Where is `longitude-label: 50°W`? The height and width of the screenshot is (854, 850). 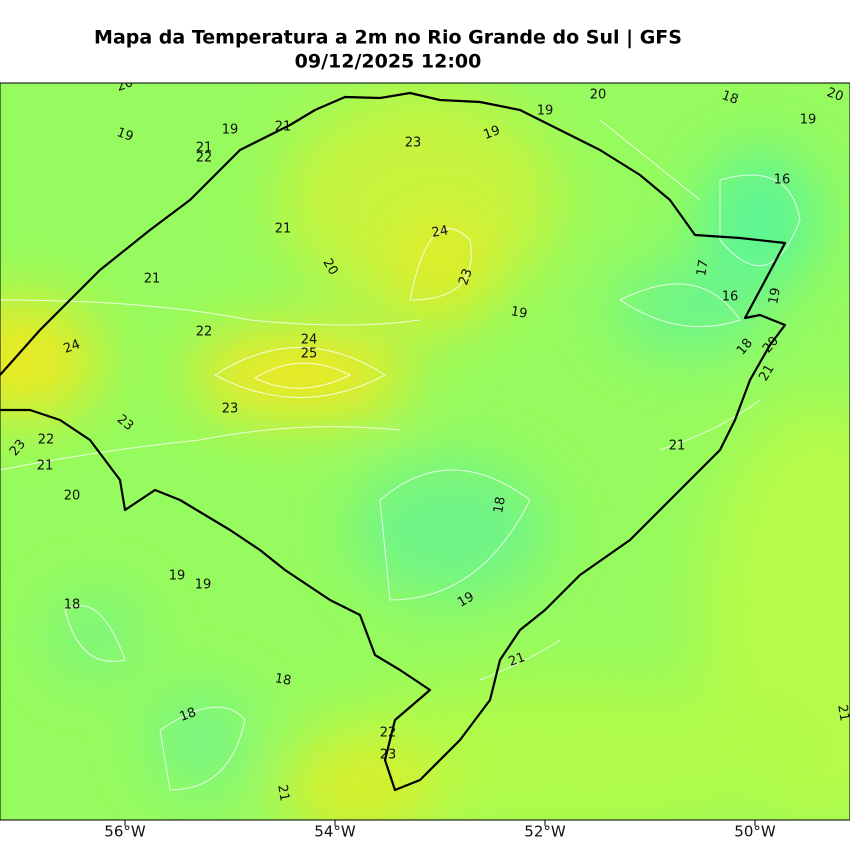
longitude-label: 50°W is located at coordinates (755, 832).